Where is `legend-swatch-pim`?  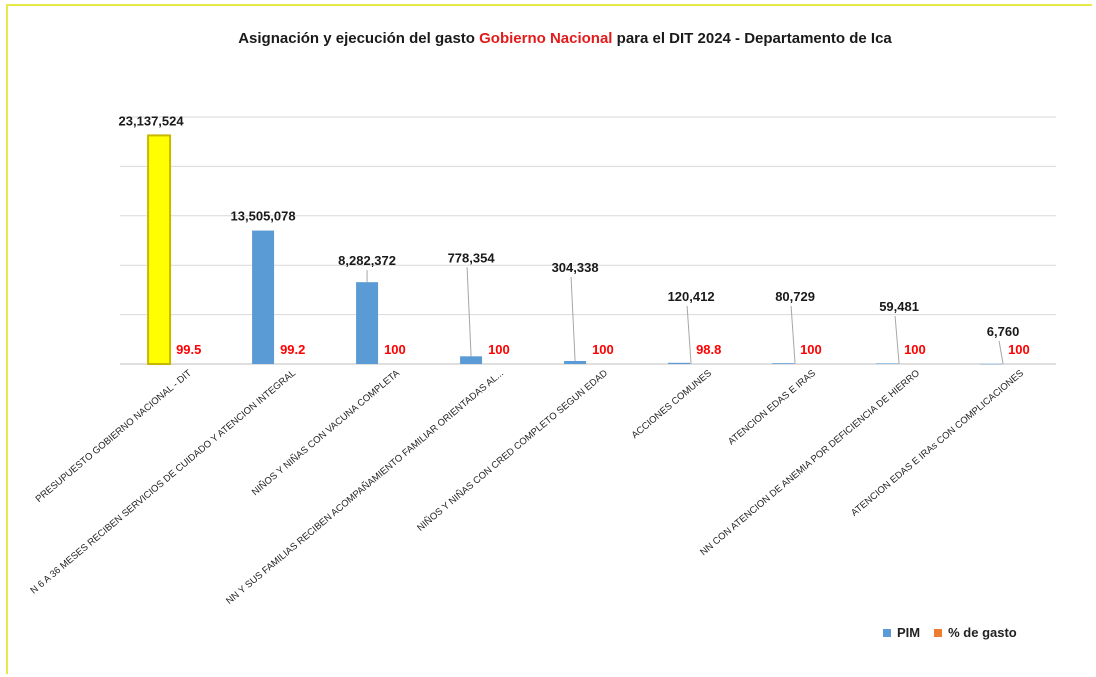
legend-swatch-pim is located at coordinates (887, 632).